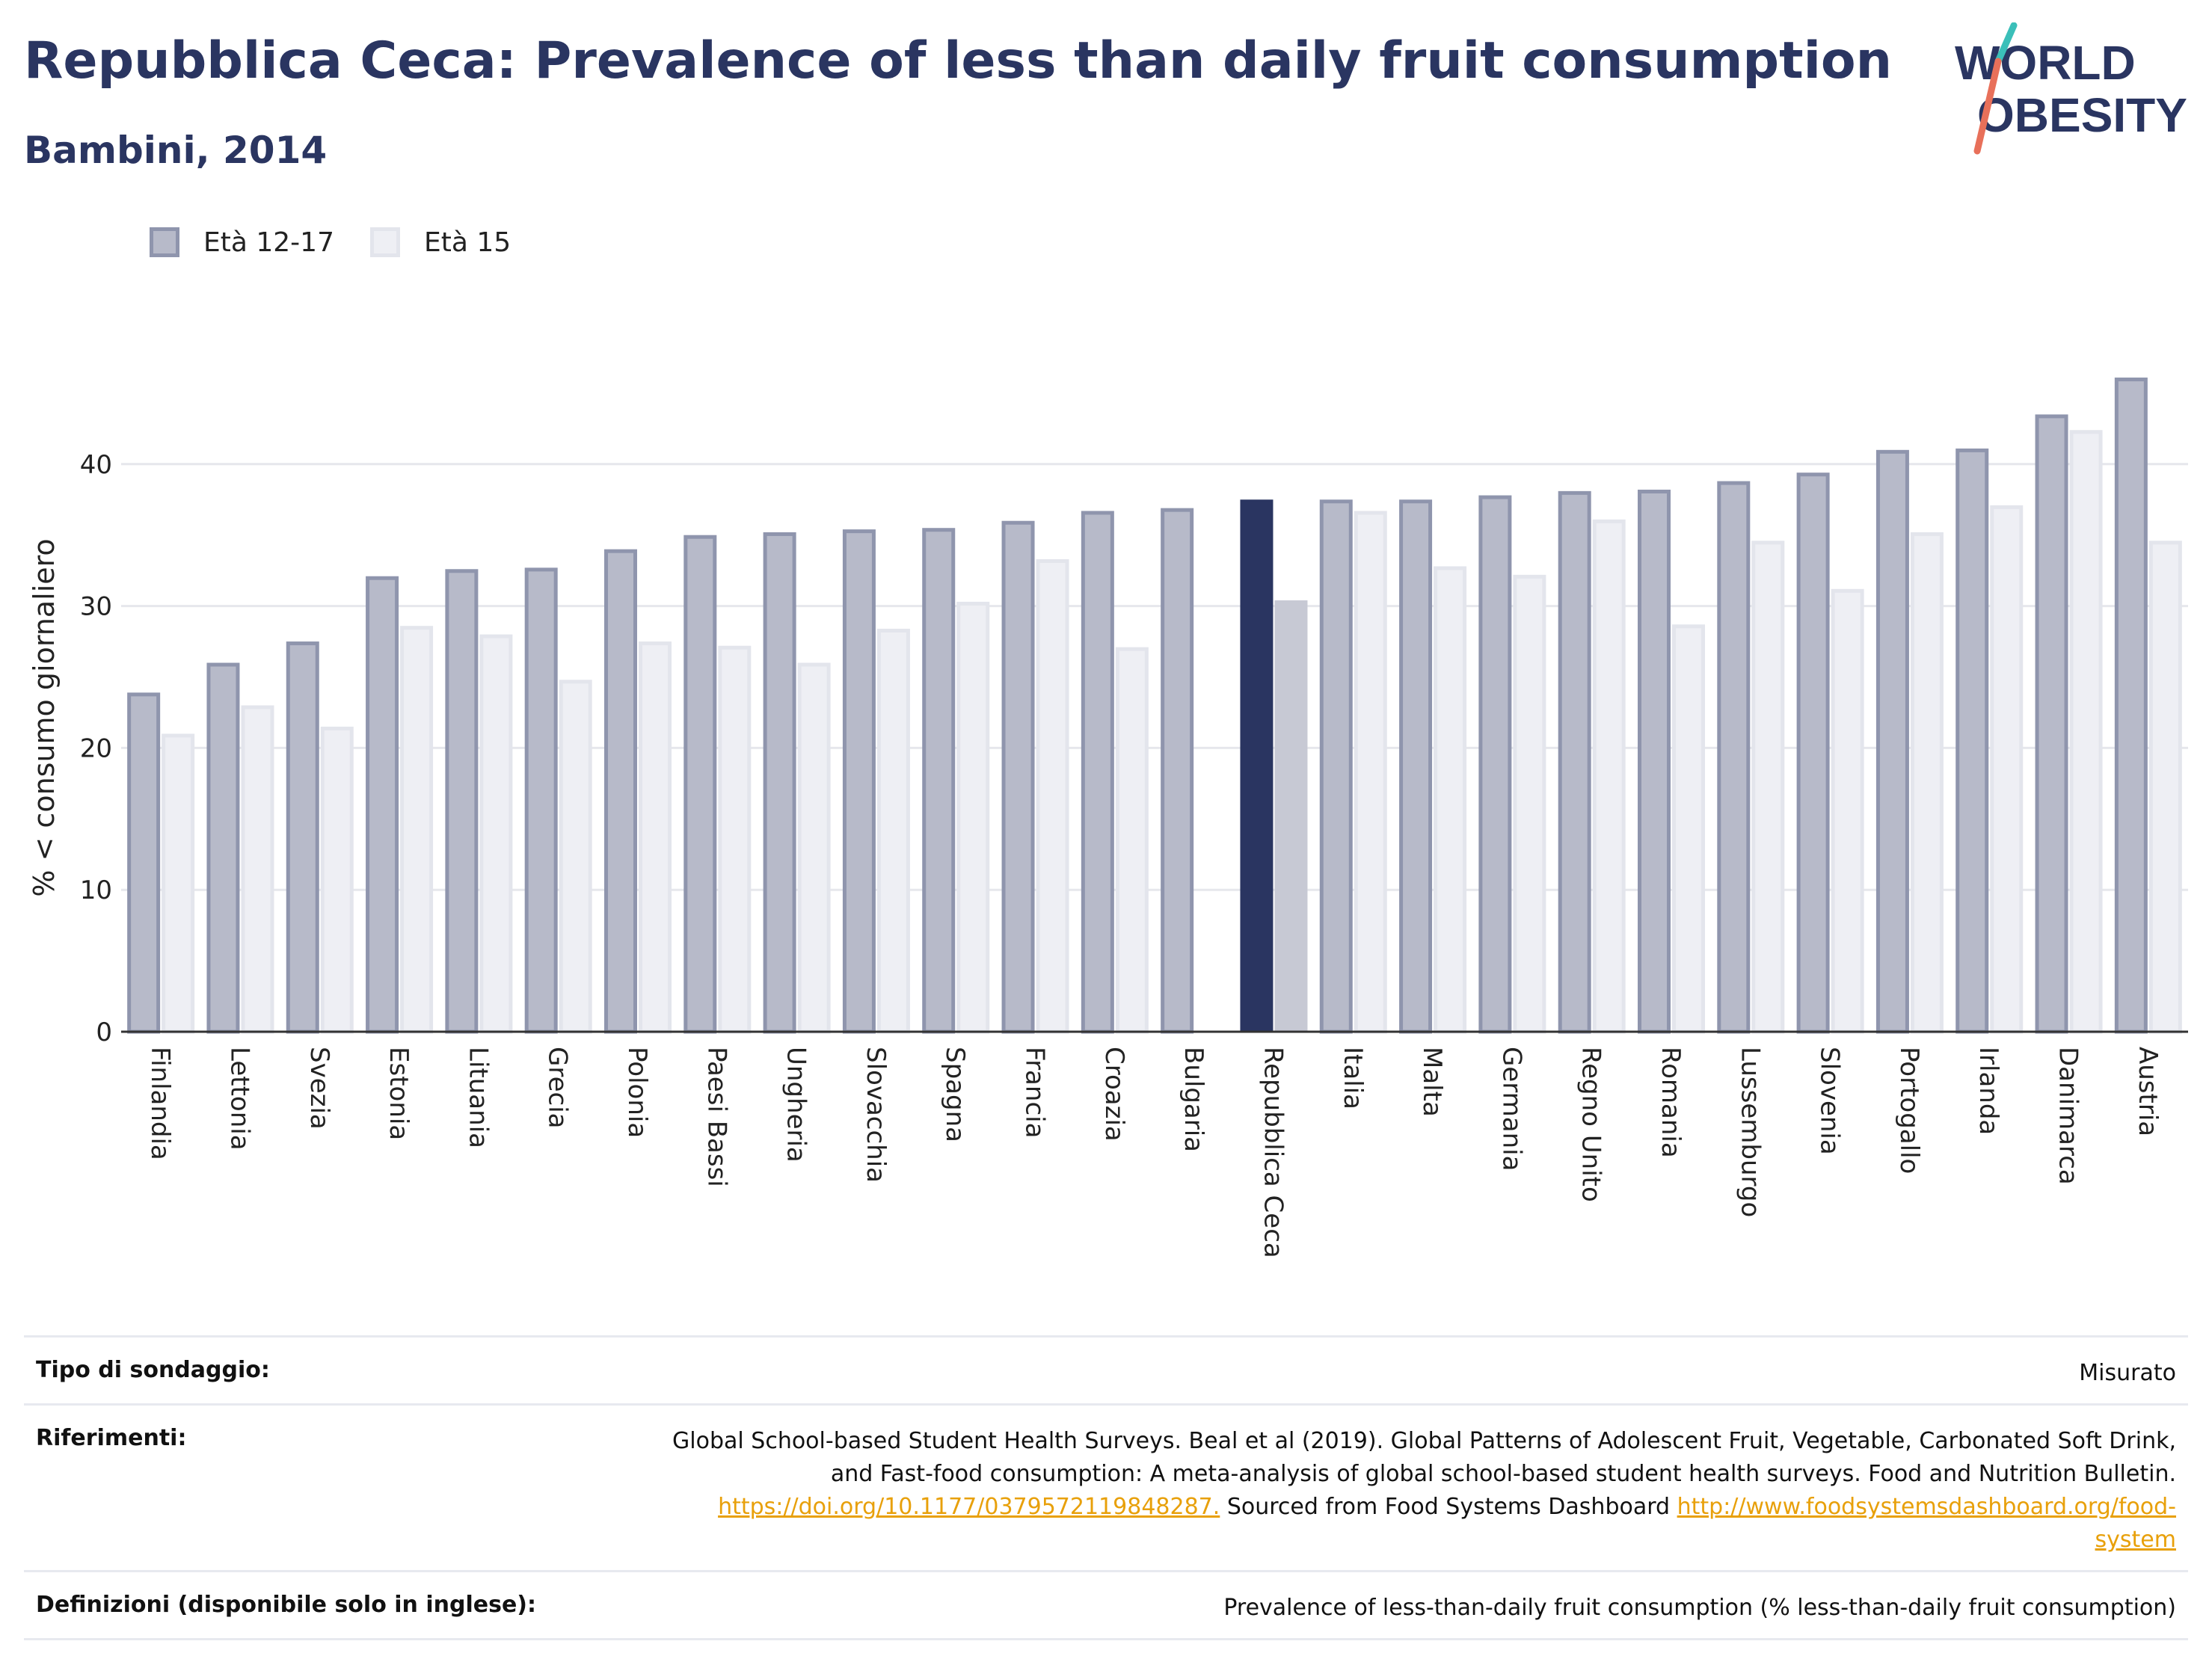 The image size is (2212, 1656). What do you see at coordinates (478, 1097) in the screenshot?
I see `x-tick-label: Lituania` at bounding box center [478, 1097].